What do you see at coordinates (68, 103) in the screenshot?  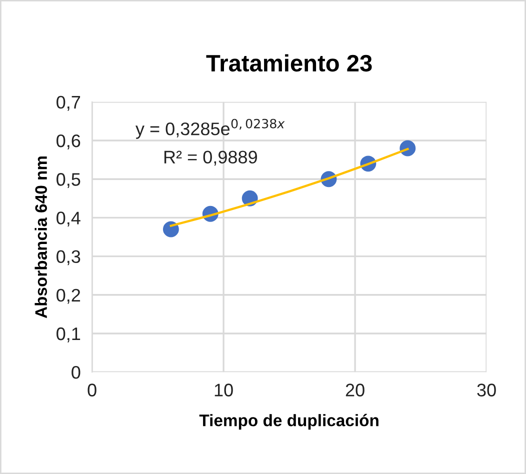 I see `y-tick-label: 0,7` at bounding box center [68, 103].